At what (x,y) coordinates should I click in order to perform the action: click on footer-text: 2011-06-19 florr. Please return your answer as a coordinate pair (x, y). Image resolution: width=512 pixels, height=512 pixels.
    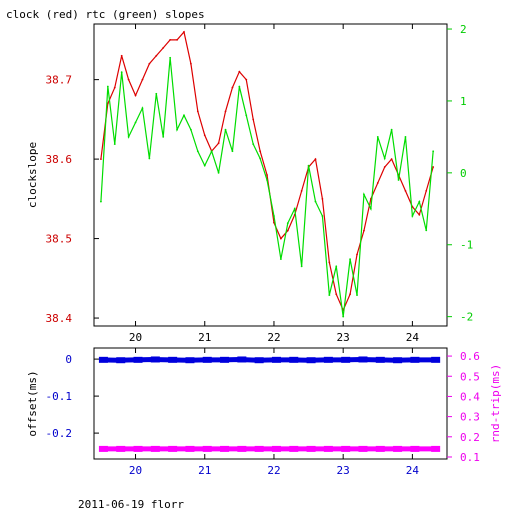
    Looking at the image, I should click on (131, 504).